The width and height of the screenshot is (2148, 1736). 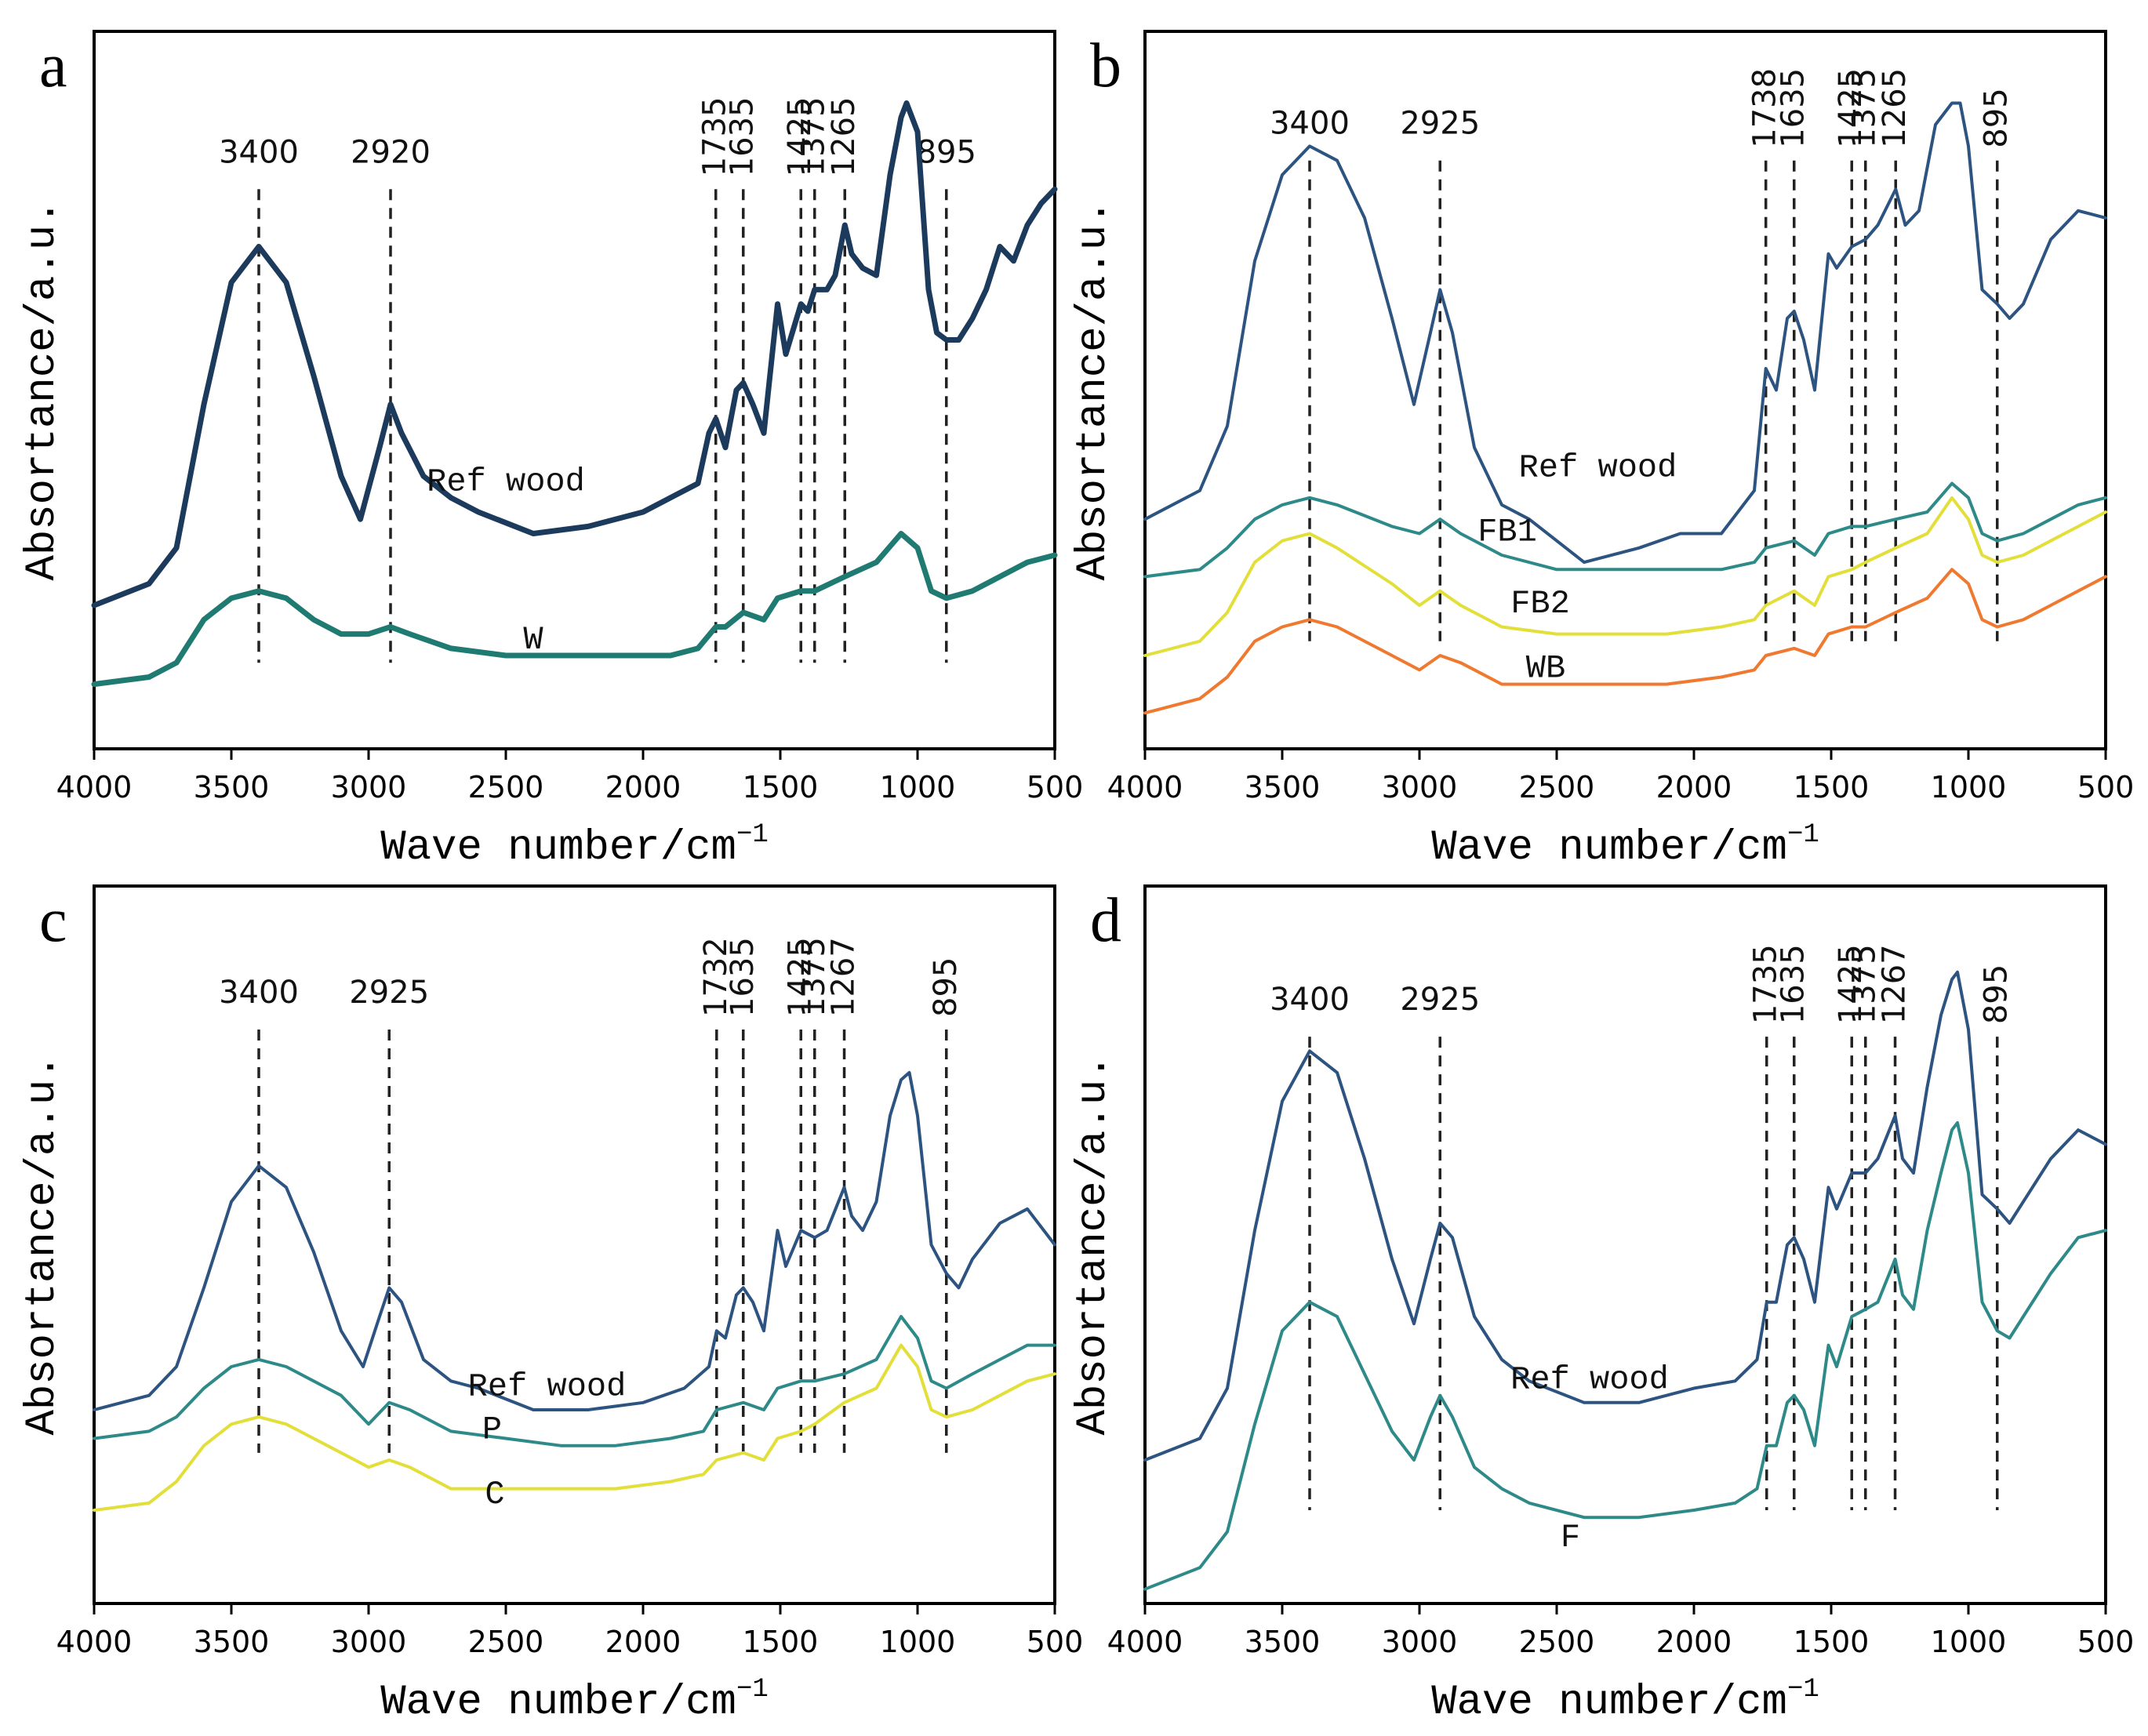 What do you see at coordinates (494, 1494) in the screenshot?
I see `series-label-c: C` at bounding box center [494, 1494].